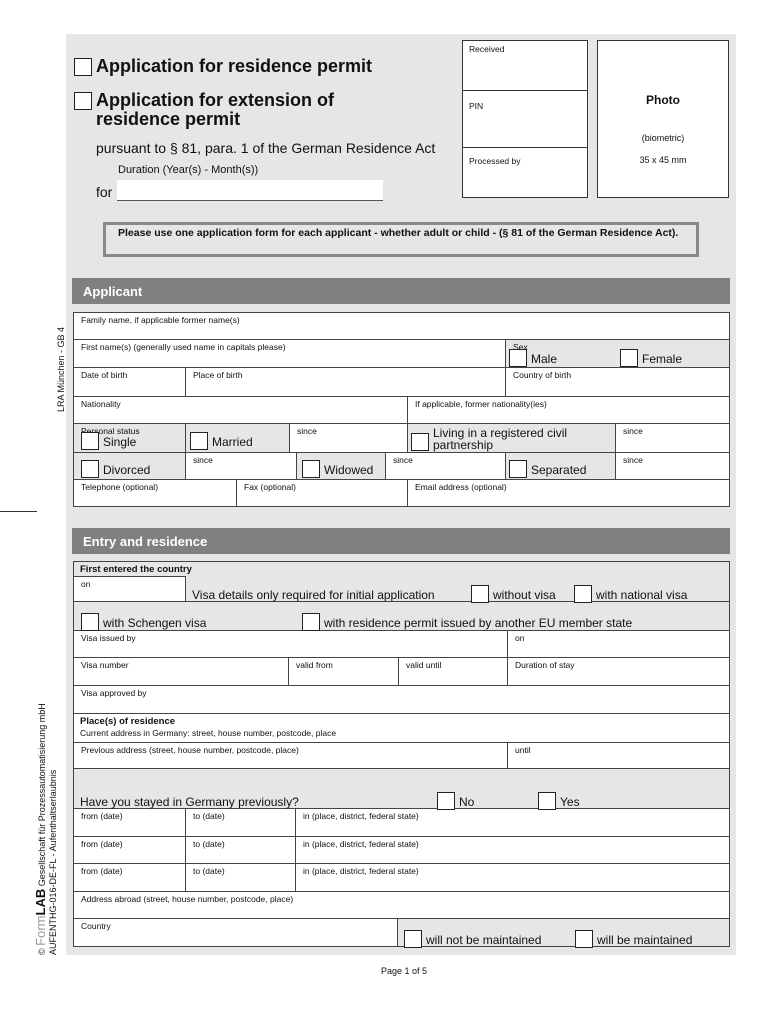  Describe the element at coordinates (322, 493) in the screenshot. I see `fax-field: Fax (optional)` at that location.